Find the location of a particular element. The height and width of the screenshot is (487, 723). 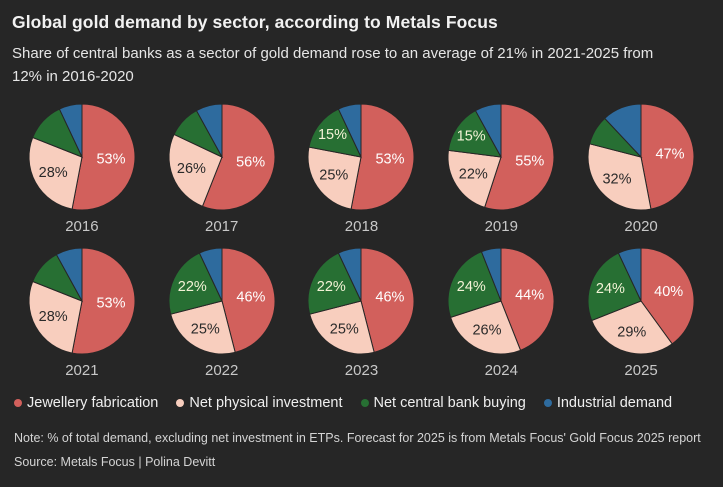

pie-year-label: 2017 is located at coordinates (222, 226).